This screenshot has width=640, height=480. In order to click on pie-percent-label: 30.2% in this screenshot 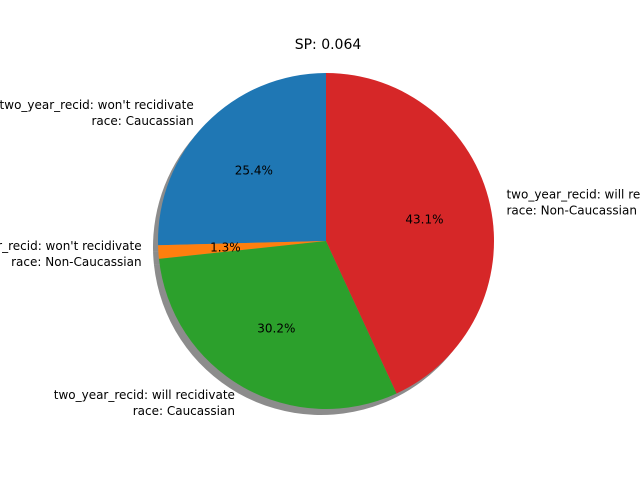, I will do `click(276, 329)`.